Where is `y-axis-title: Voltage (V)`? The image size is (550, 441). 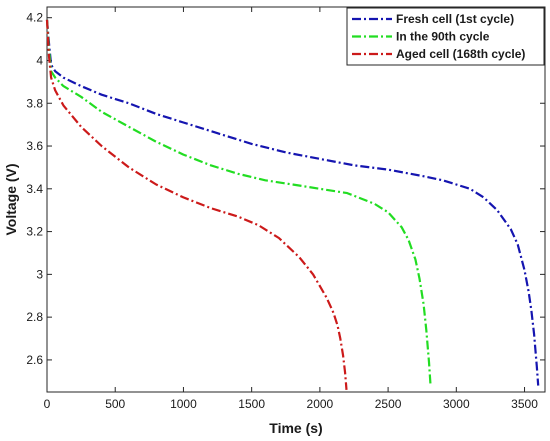
y-axis-title: Voltage (V) is located at coordinates (11, 199).